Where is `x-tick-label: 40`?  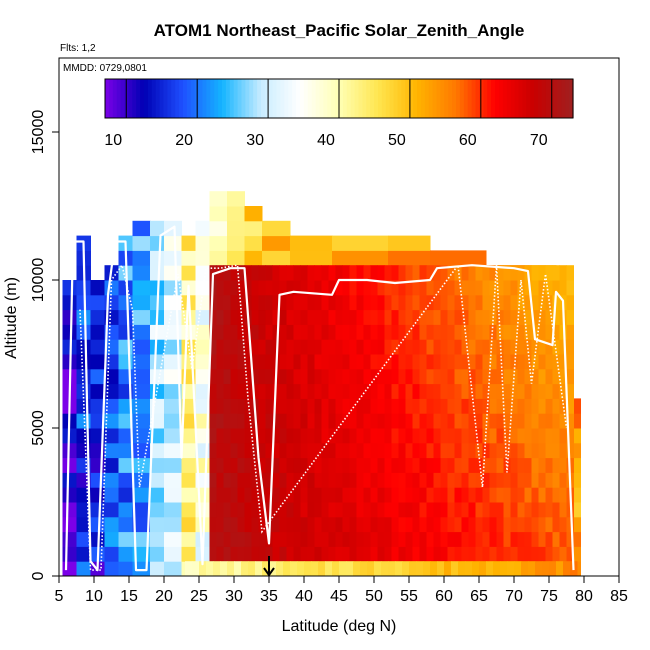 x-tick-label: 40 is located at coordinates (304, 596).